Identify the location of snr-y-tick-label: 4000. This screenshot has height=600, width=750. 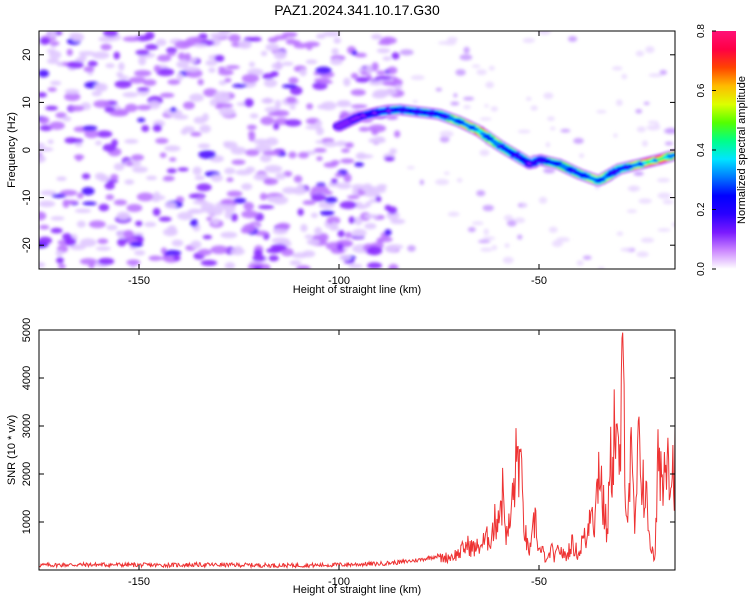
(27, 378).